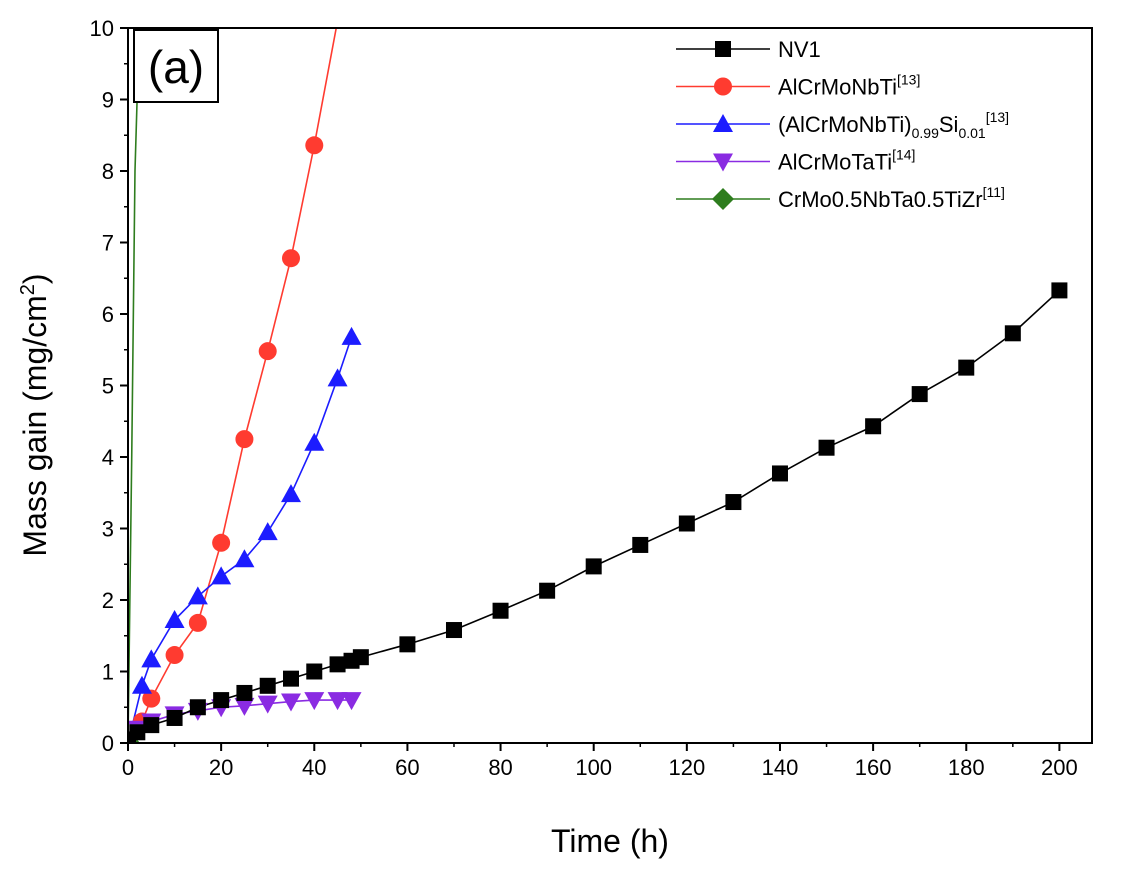  What do you see at coordinates (314, 767) in the screenshot?
I see `x-tick-label-2: 40` at bounding box center [314, 767].